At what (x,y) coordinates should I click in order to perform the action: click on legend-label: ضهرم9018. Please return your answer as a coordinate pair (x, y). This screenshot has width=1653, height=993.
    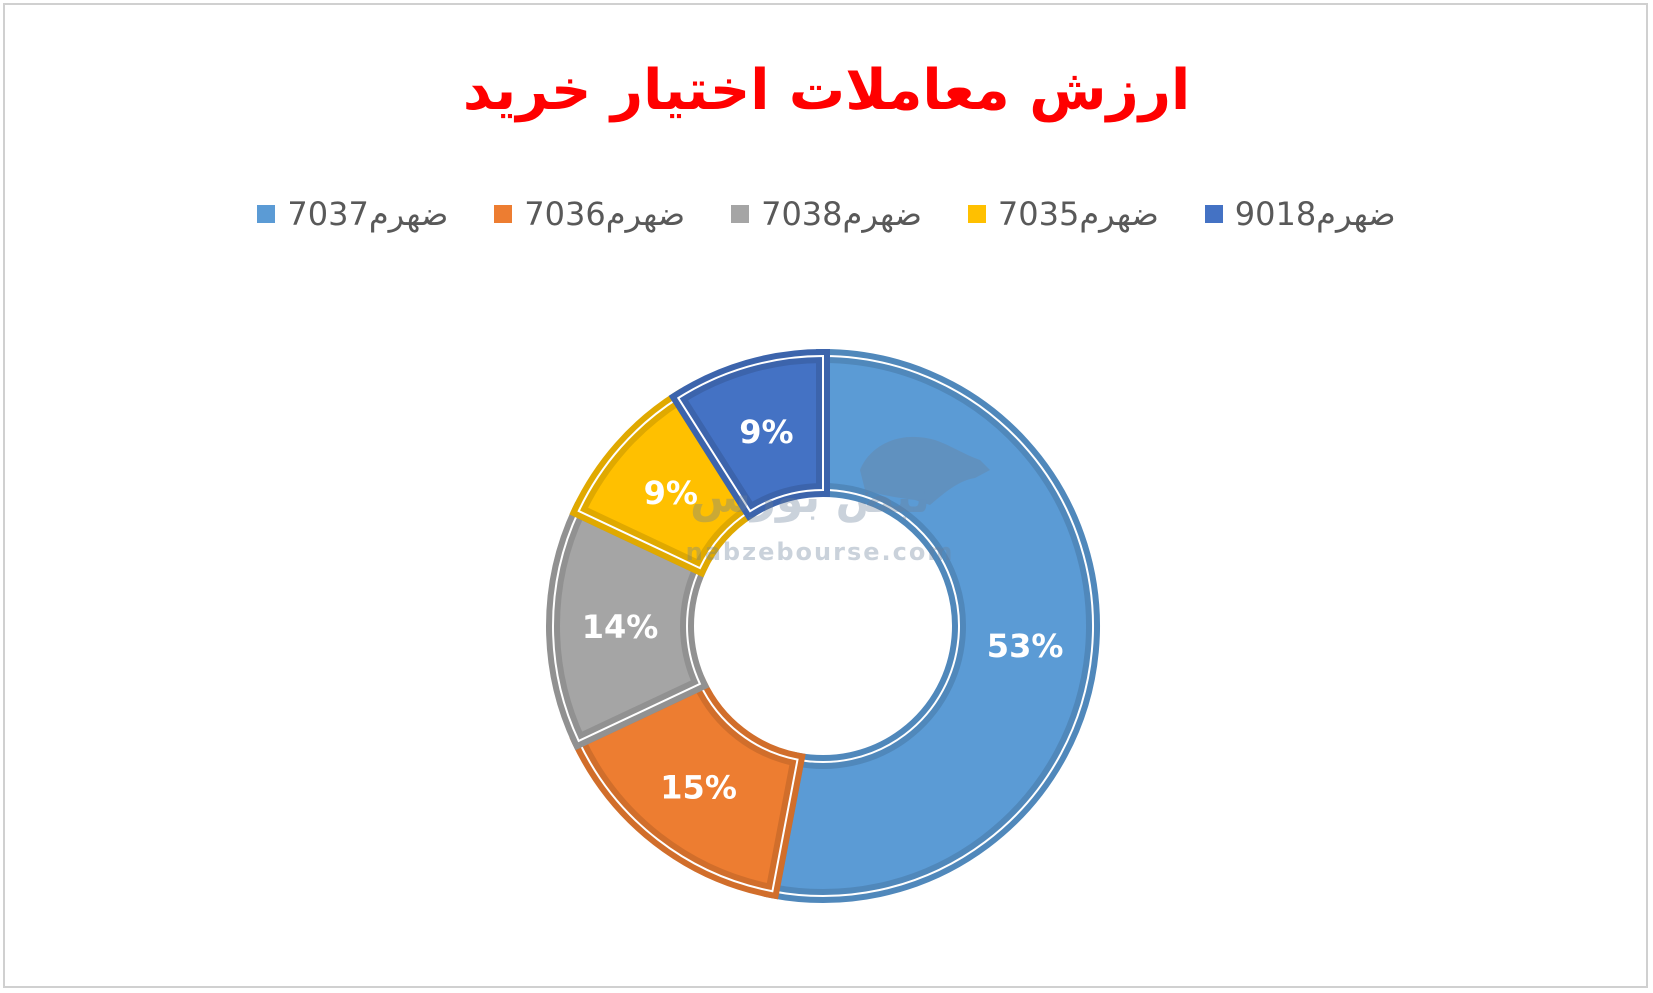
    Looking at the image, I should click on (1315, 214).